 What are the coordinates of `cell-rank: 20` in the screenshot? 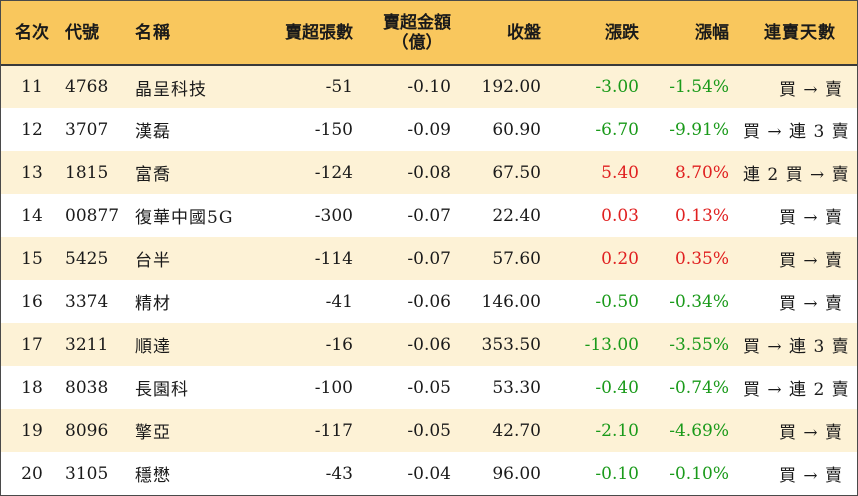 It's located at (32, 473).